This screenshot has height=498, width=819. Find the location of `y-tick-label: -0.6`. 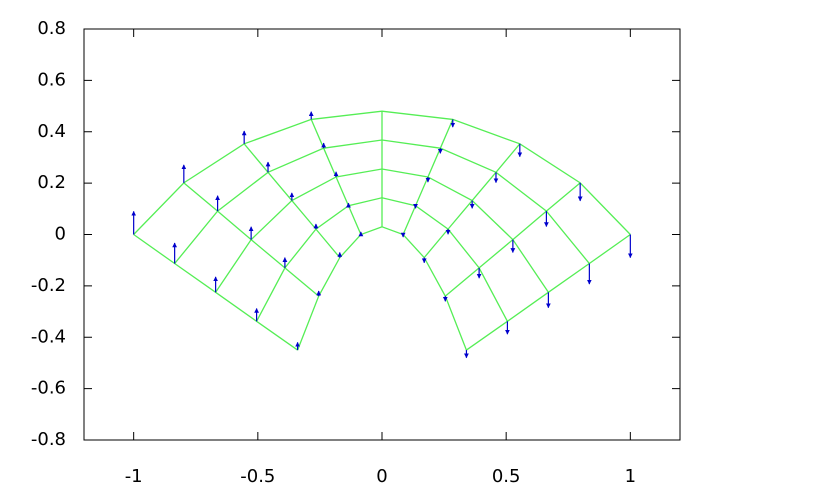

y-tick-label: -0.6 is located at coordinates (48, 388).